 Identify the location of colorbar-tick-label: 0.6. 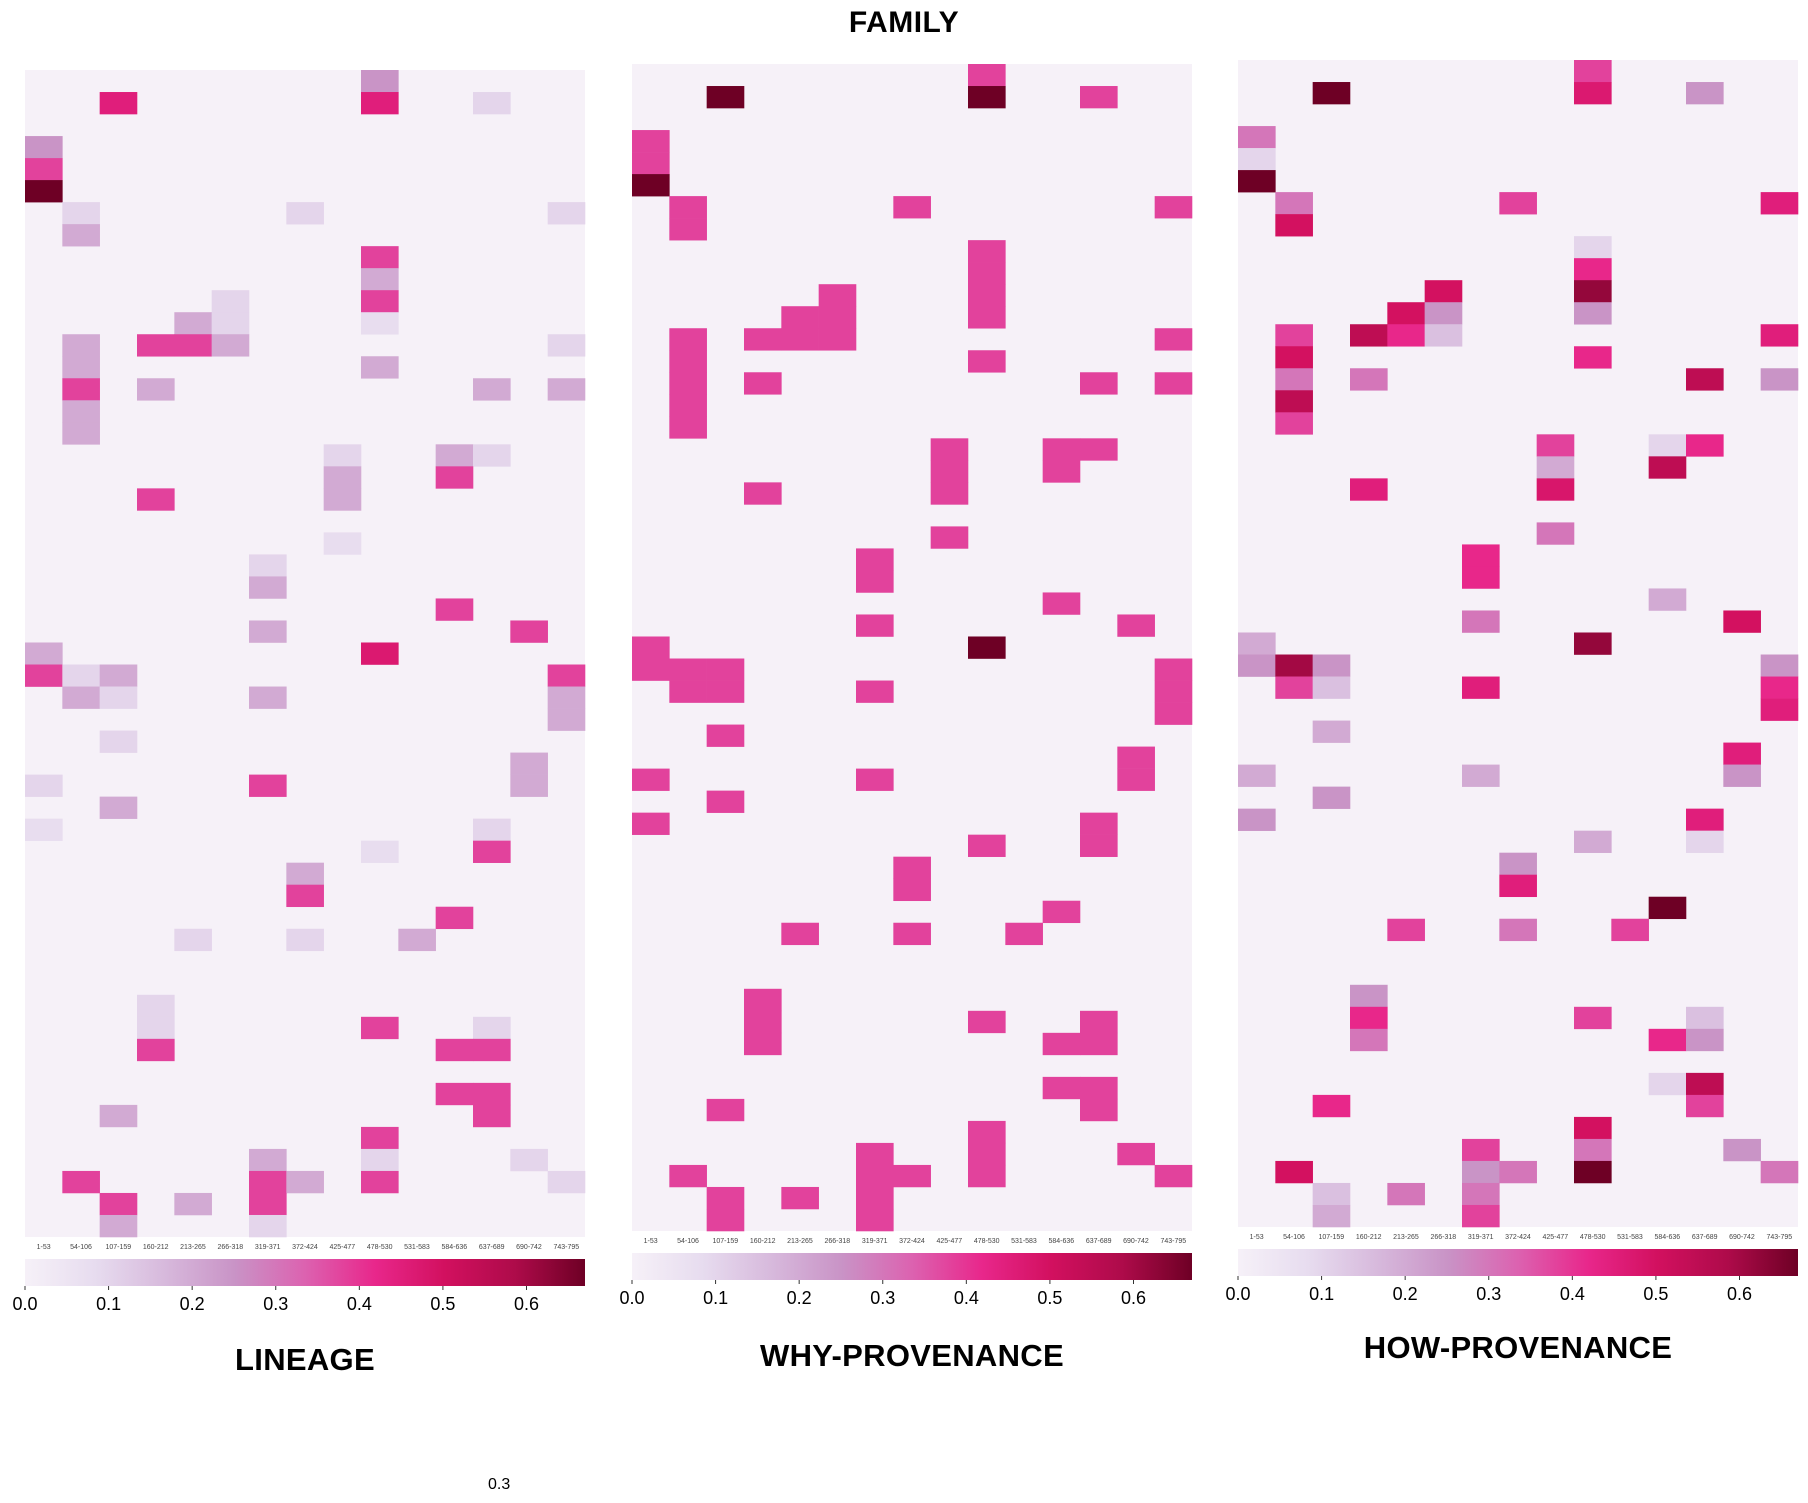
(526, 1304).